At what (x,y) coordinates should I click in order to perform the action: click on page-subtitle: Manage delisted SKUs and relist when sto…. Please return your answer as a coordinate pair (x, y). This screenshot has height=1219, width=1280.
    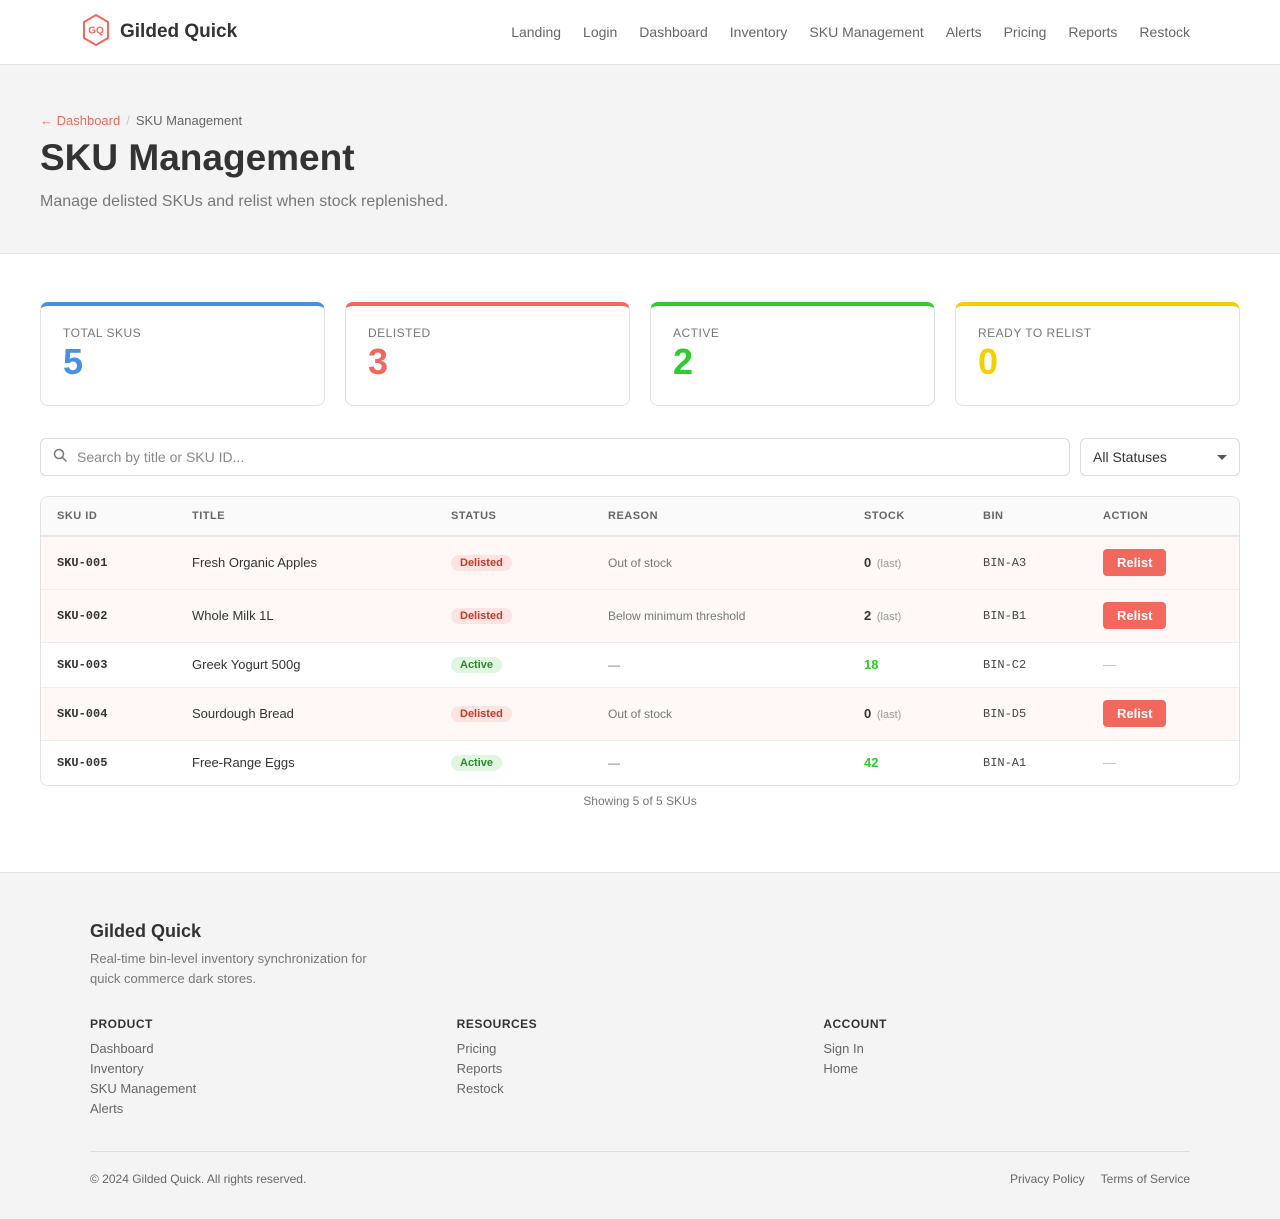
    Looking at the image, I should click on (244, 201).